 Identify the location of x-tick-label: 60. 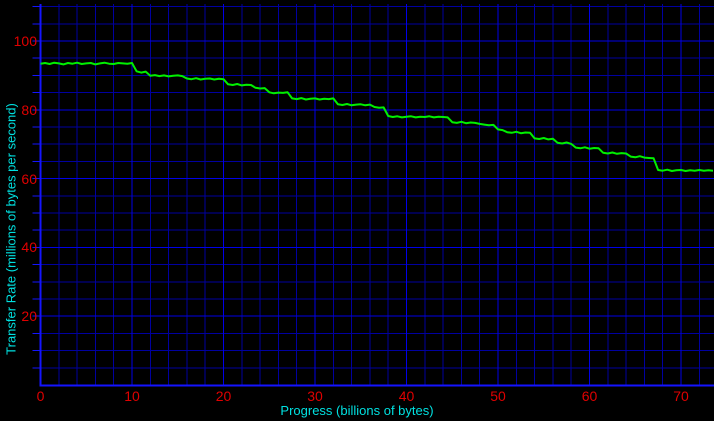
(589, 396).